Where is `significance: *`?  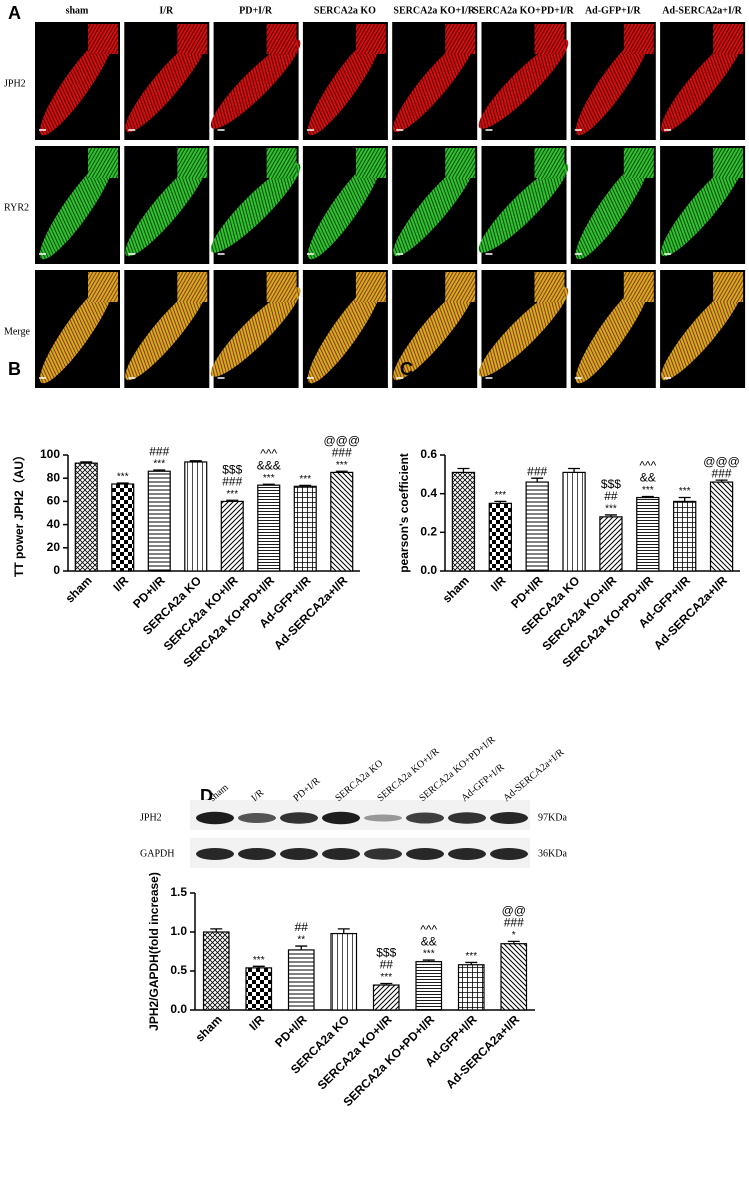 significance: * is located at coordinates (514, 935).